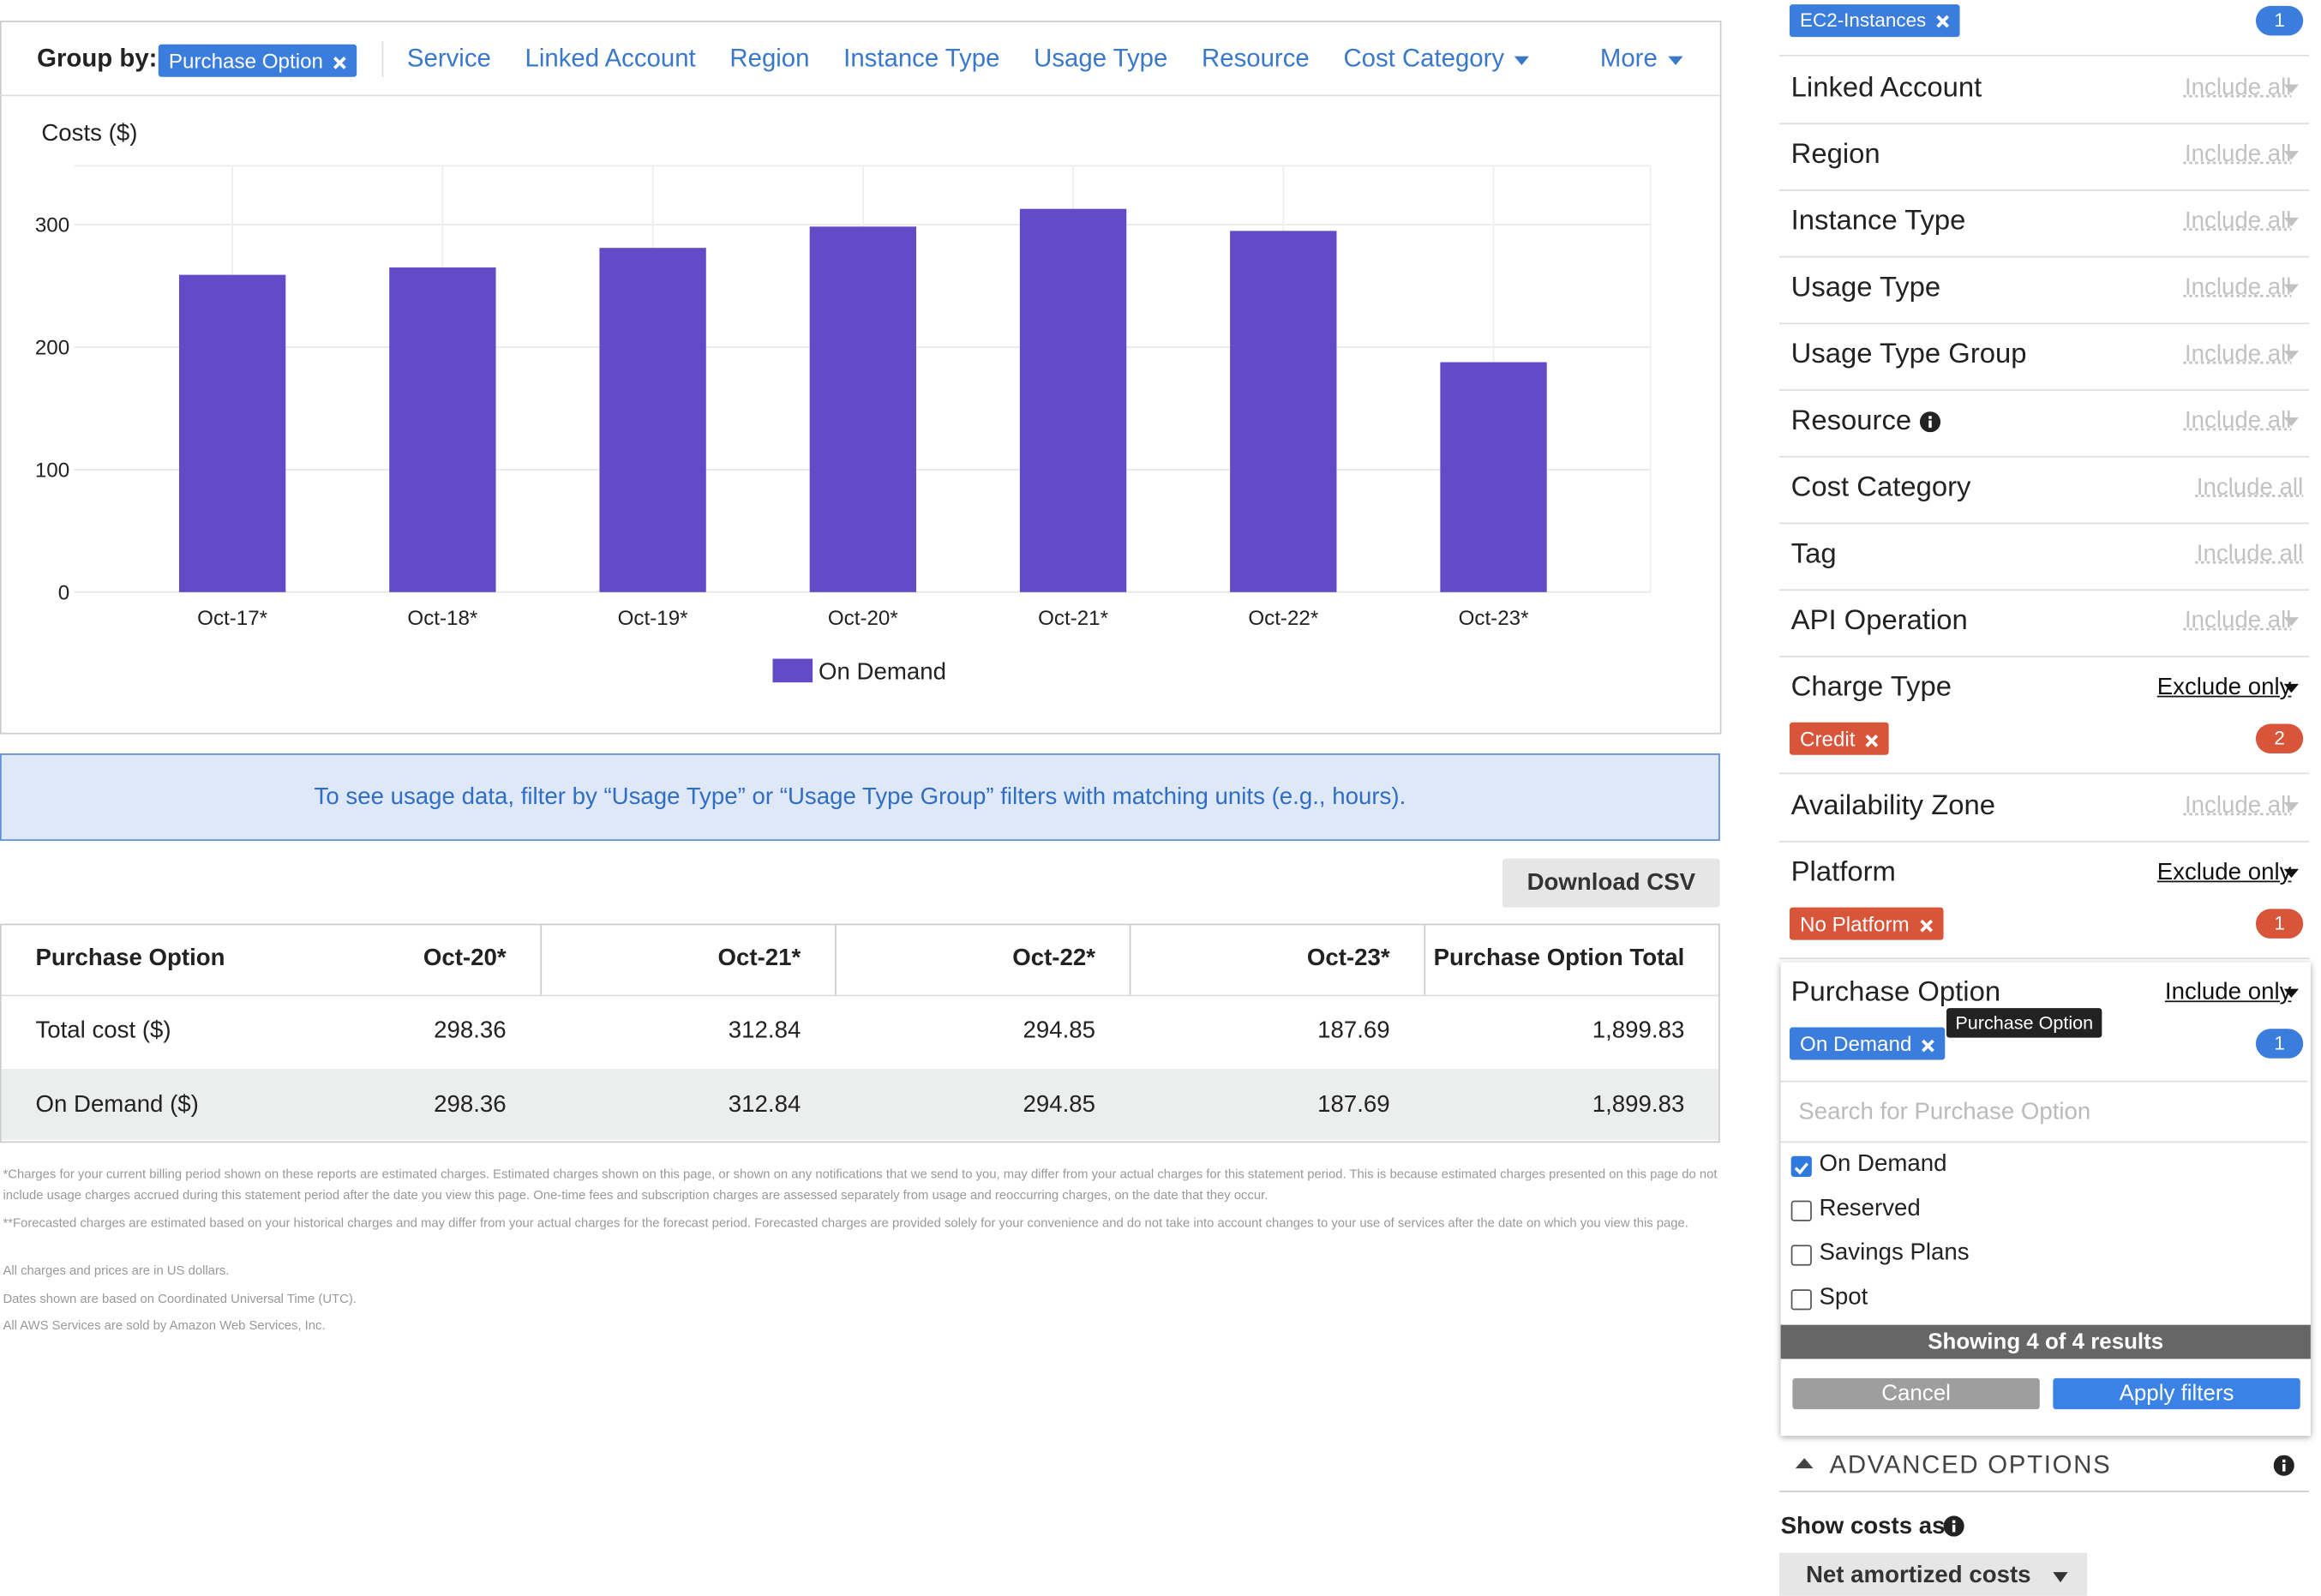  I want to click on filter-label: Cost Category, so click(1881, 487).